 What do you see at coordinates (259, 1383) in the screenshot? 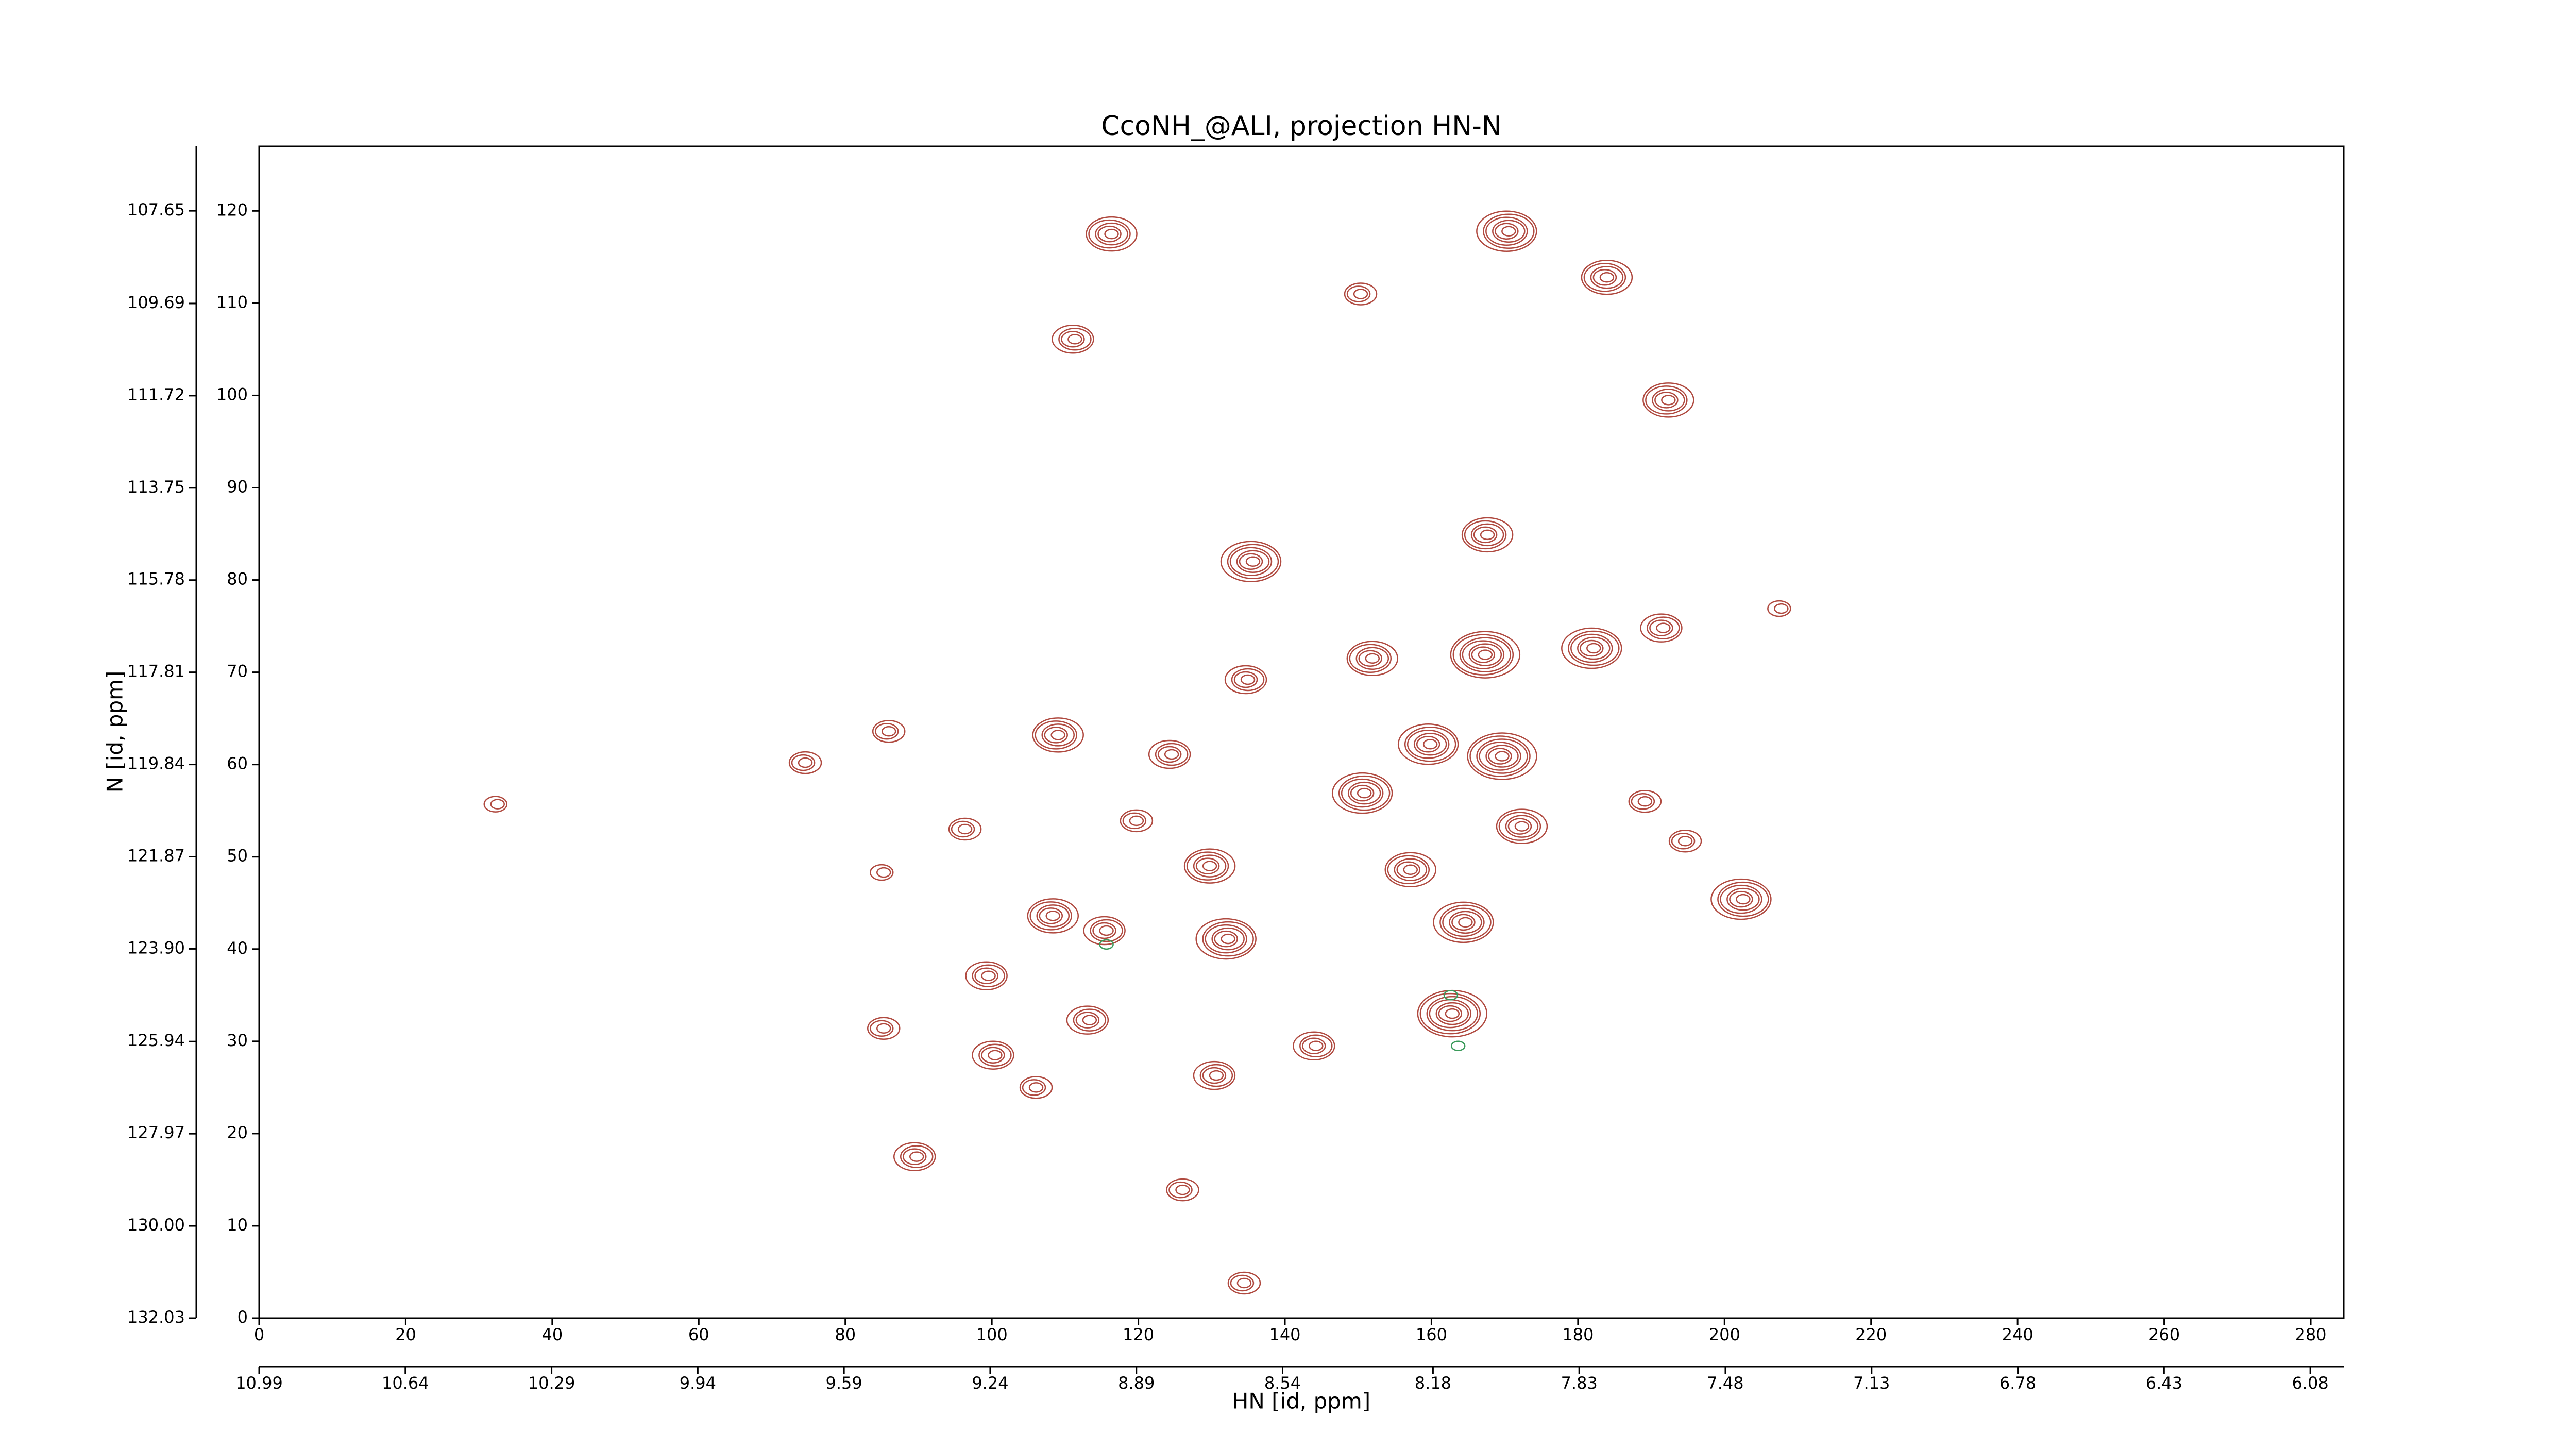
I see `x2-tick-label: 10.99` at bounding box center [259, 1383].